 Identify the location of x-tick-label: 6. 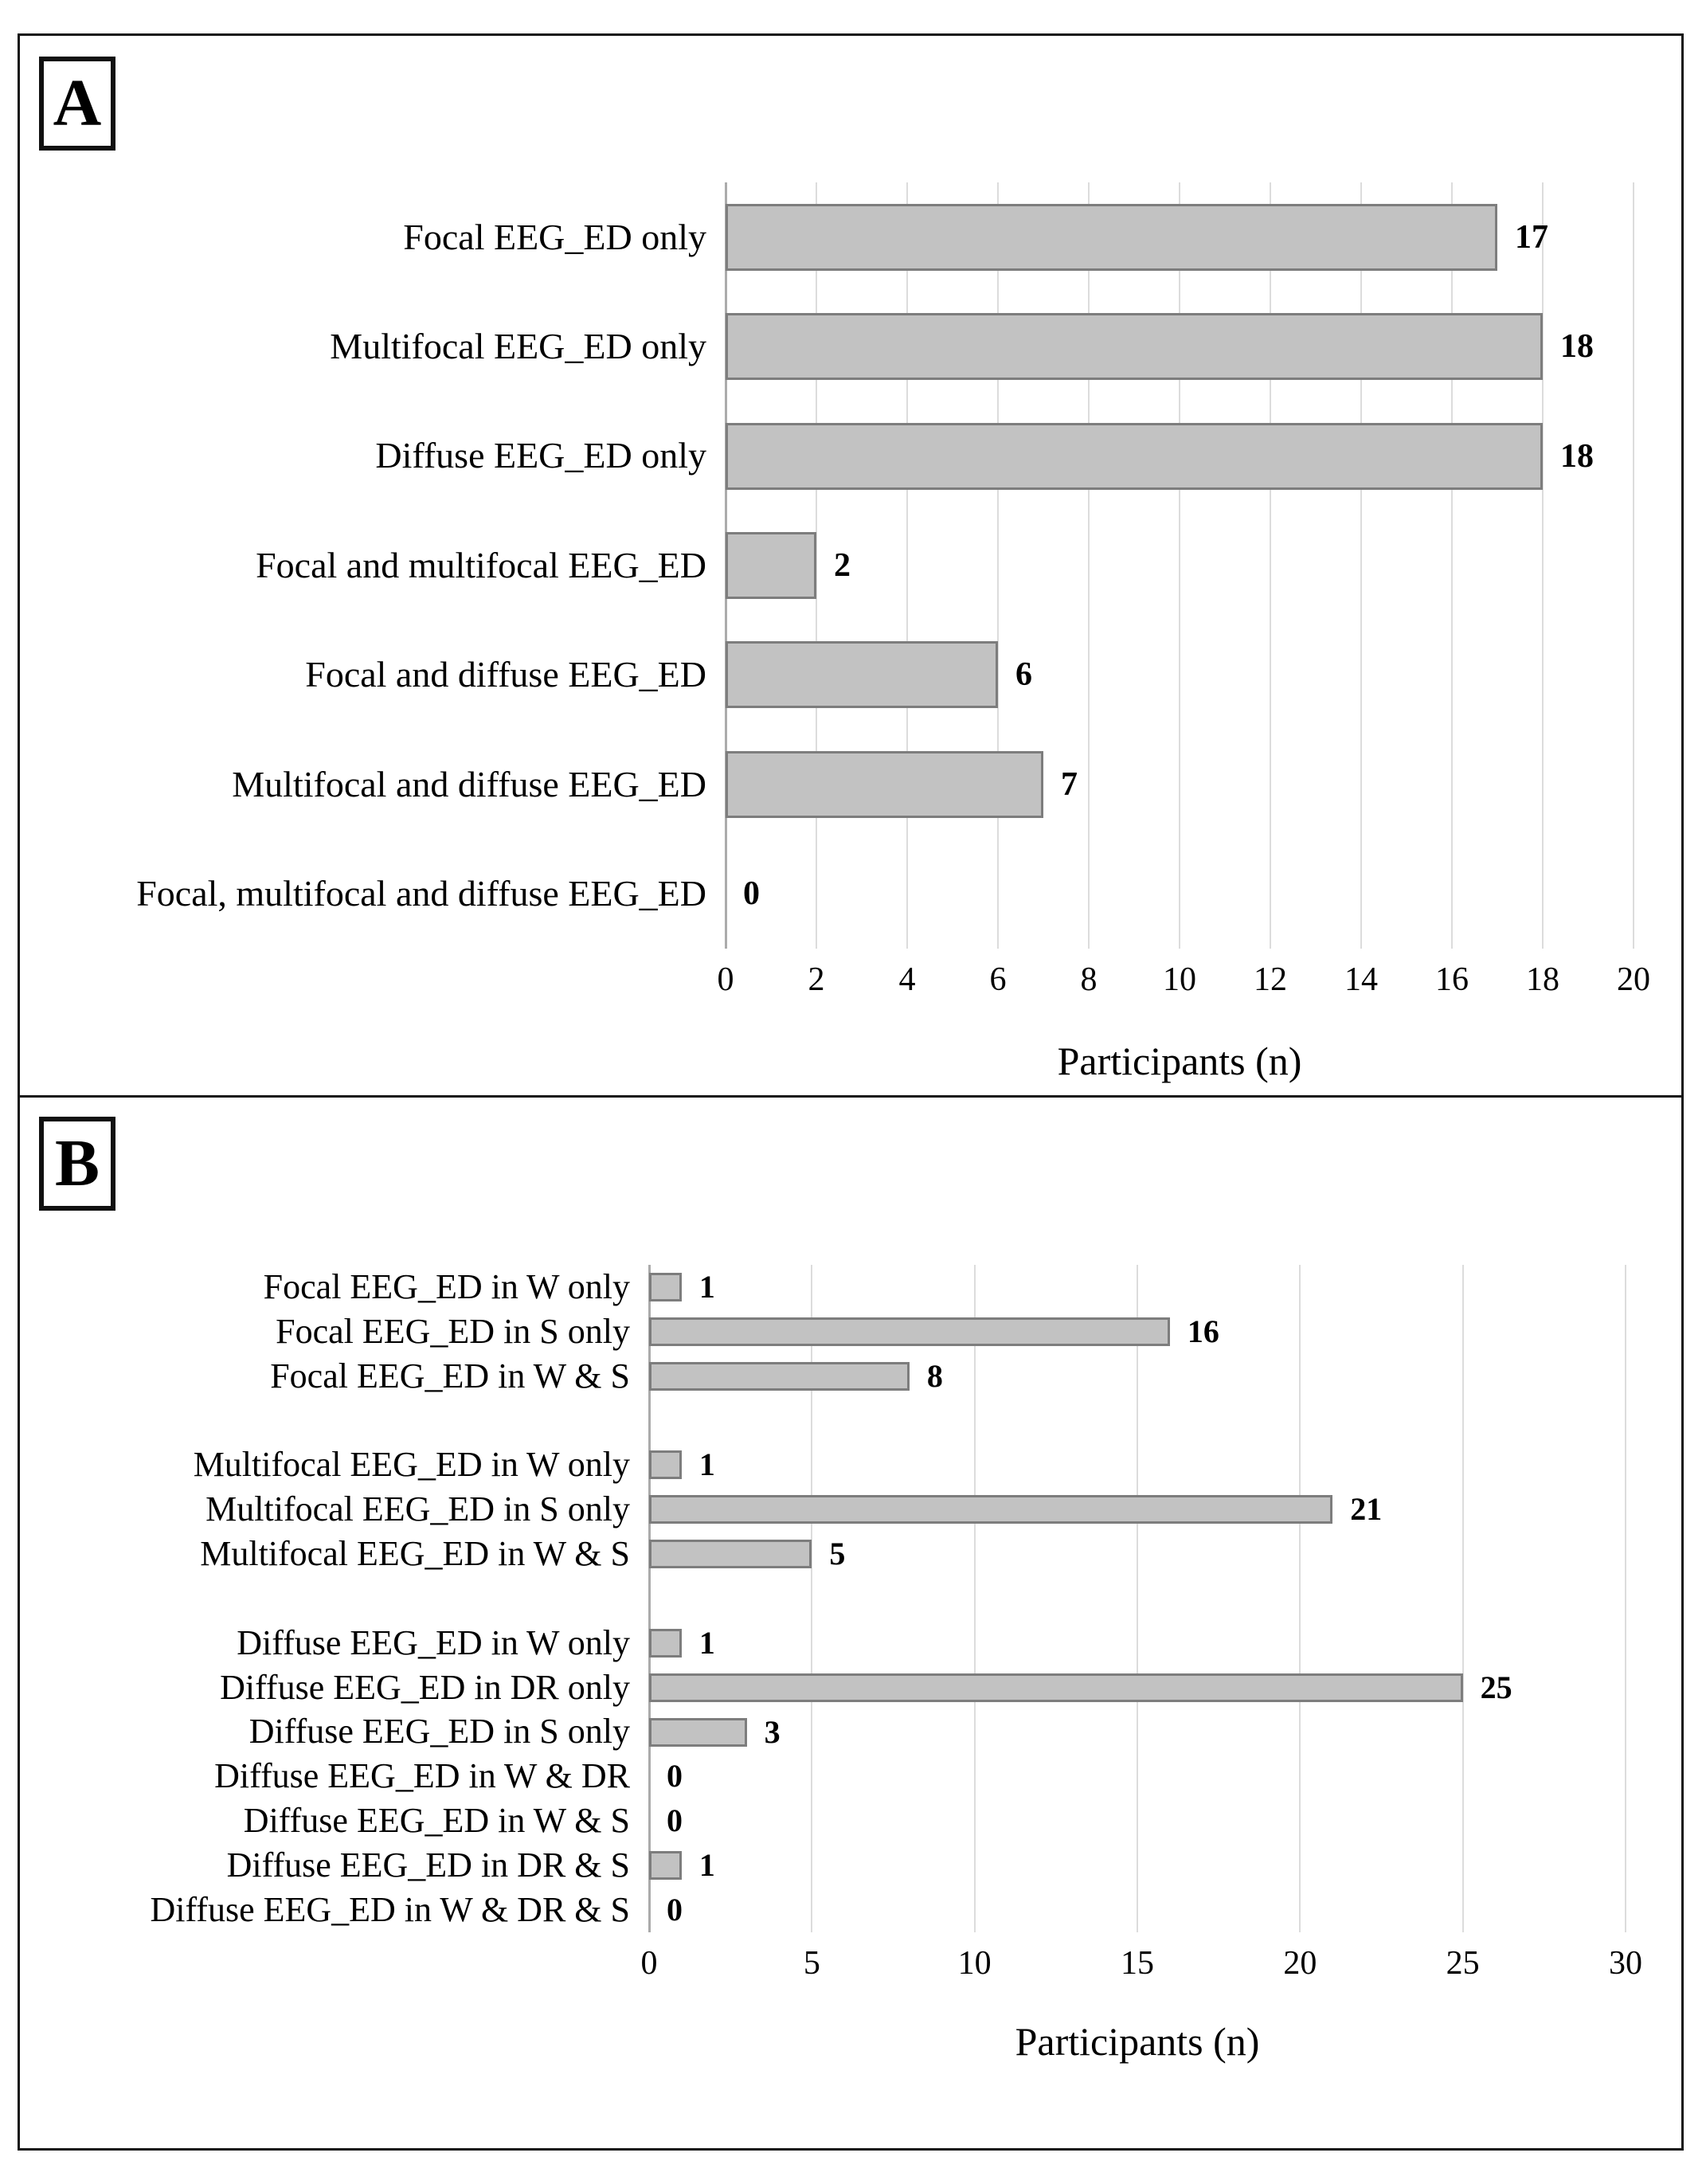
(998, 979).